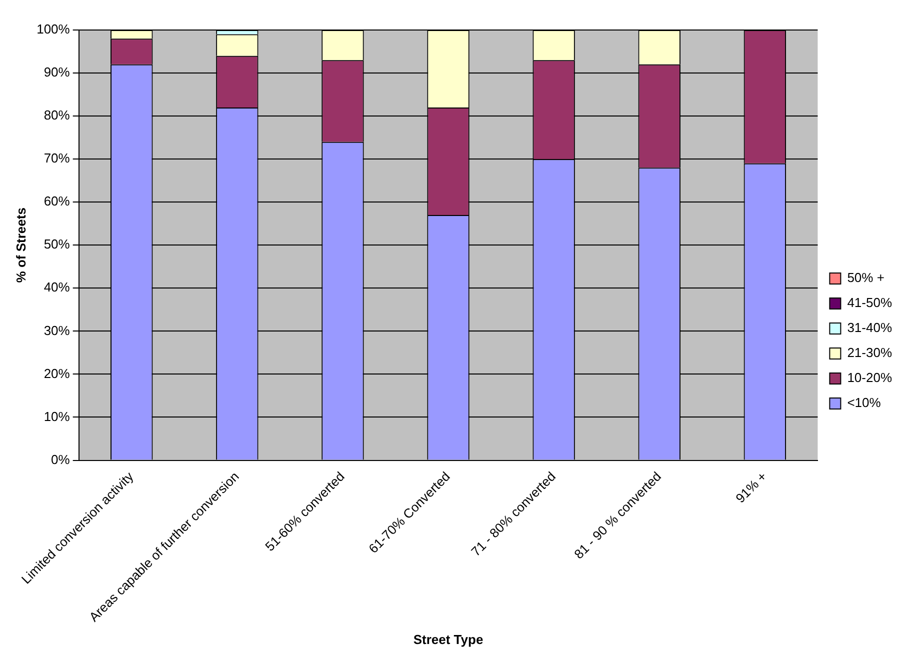 This screenshot has height=662, width=912. Describe the element at coordinates (57, 373) in the screenshot. I see `y-tick-label: 20%` at that location.